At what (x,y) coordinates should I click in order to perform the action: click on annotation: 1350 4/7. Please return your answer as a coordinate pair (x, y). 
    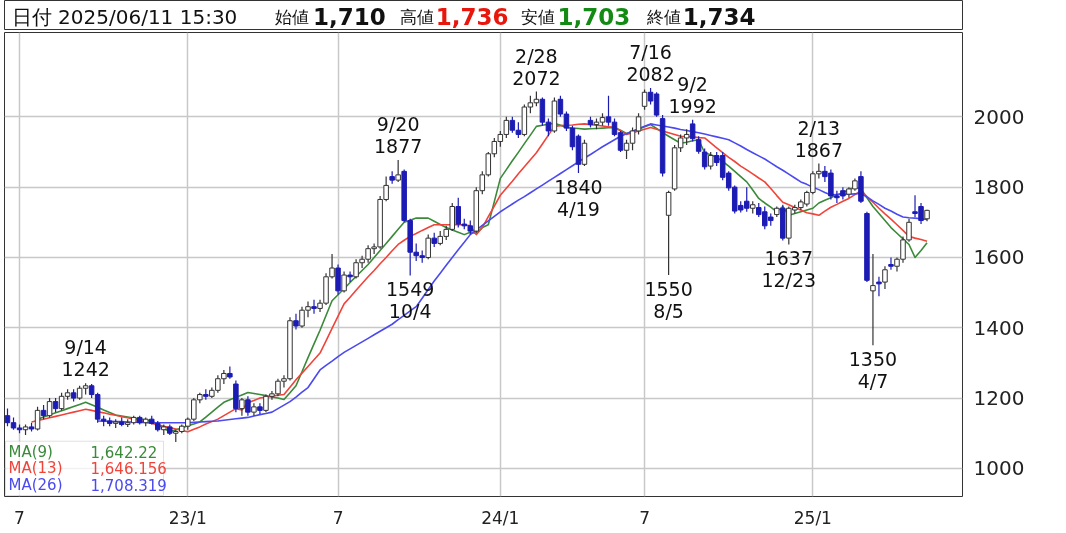
    Looking at the image, I should click on (873, 370).